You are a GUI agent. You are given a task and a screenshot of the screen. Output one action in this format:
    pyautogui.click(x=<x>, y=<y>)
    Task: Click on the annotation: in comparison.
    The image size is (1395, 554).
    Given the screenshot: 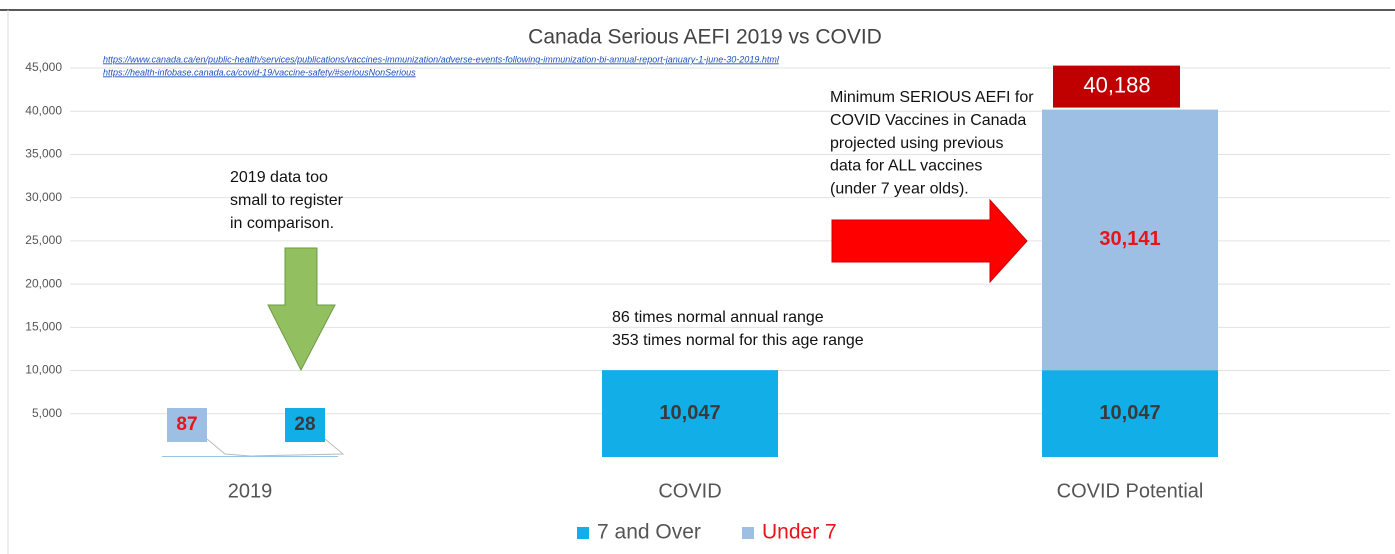 What is the action you would take?
    pyautogui.click(x=282, y=223)
    